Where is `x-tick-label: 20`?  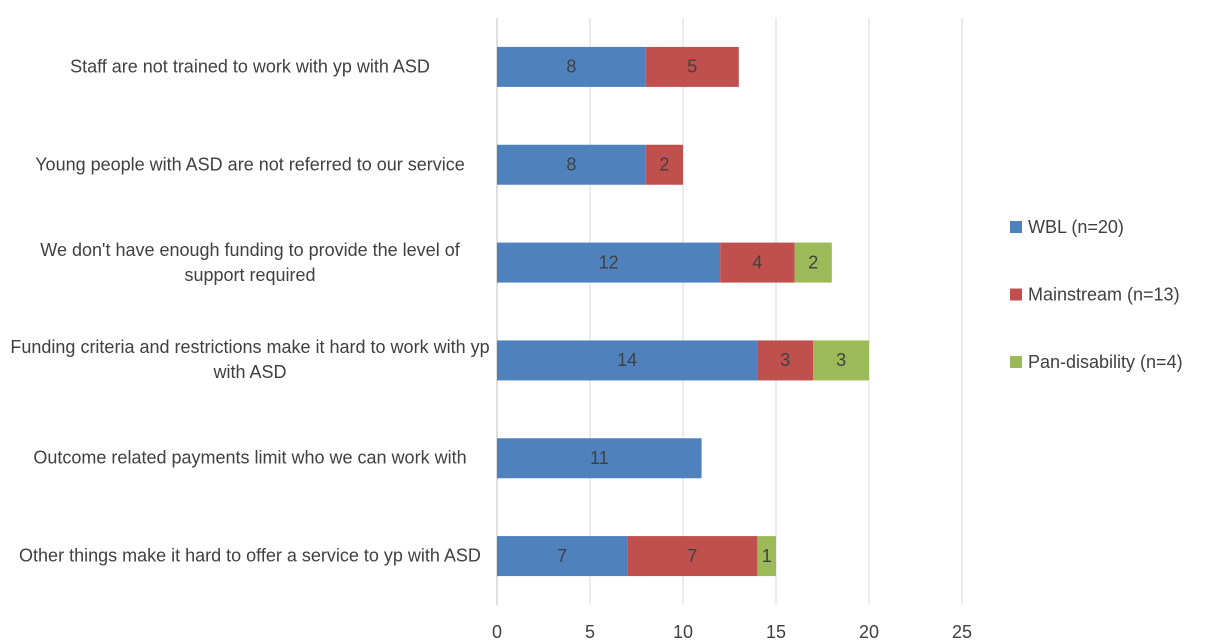
x-tick-label: 20 is located at coordinates (869, 632).